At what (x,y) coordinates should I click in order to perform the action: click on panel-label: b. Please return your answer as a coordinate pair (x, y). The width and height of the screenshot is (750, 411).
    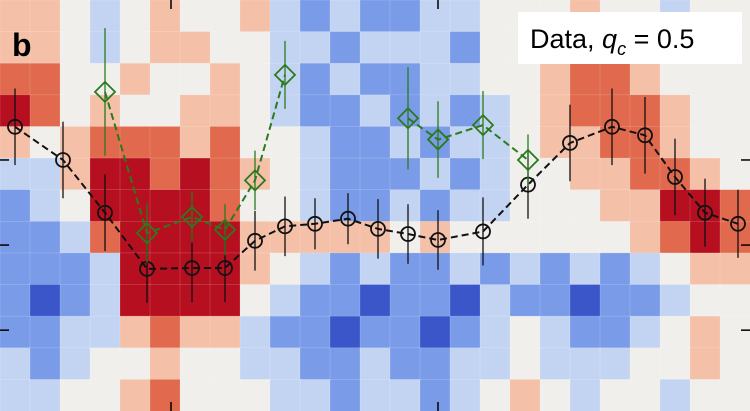
    Looking at the image, I should click on (22, 45).